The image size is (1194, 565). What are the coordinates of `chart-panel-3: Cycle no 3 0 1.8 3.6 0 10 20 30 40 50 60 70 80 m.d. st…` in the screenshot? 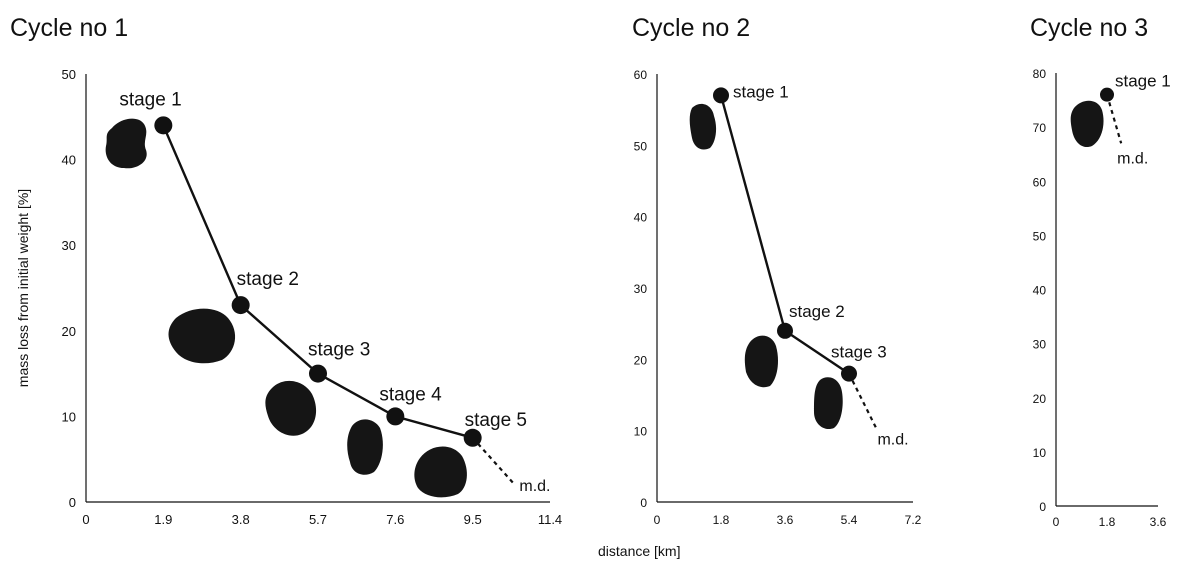 It's located at (1100, 271).